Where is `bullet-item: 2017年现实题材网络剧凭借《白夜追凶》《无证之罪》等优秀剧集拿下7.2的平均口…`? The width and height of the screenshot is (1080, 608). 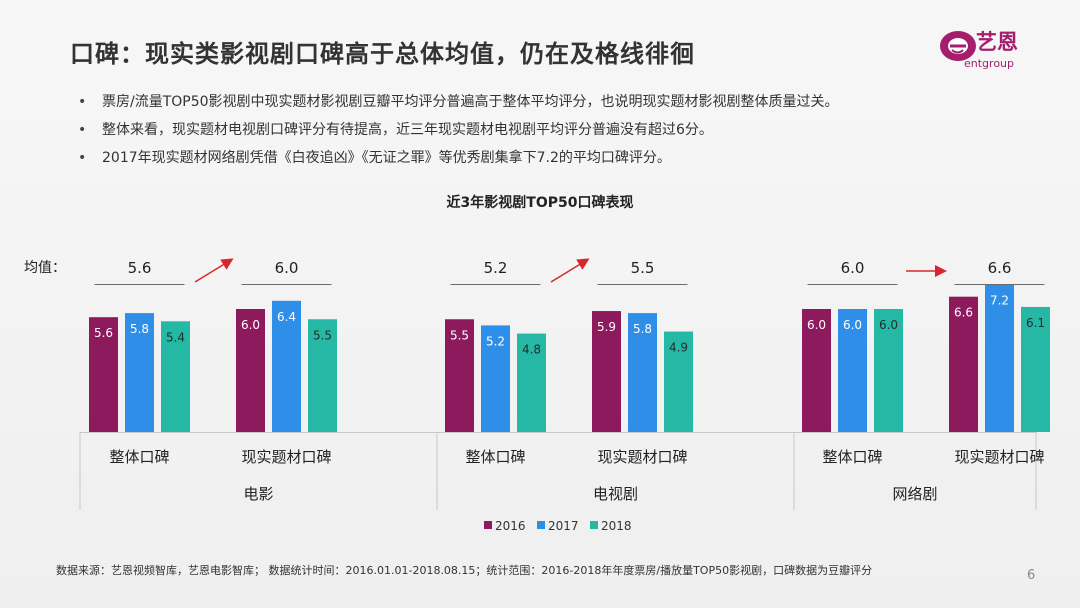
bullet-item: 2017年现实题材网络剧凭借《白夜追凶》《无证之罪》等优秀剧集拿下7.2的平均口… is located at coordinates (458, 158).